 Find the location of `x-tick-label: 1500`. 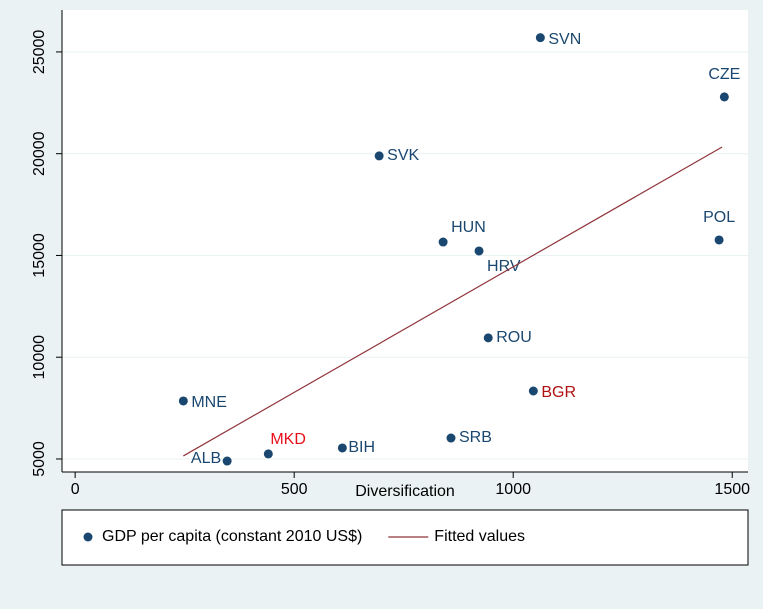

x-tick-label: 1500 is located at coordinates (732, 489).